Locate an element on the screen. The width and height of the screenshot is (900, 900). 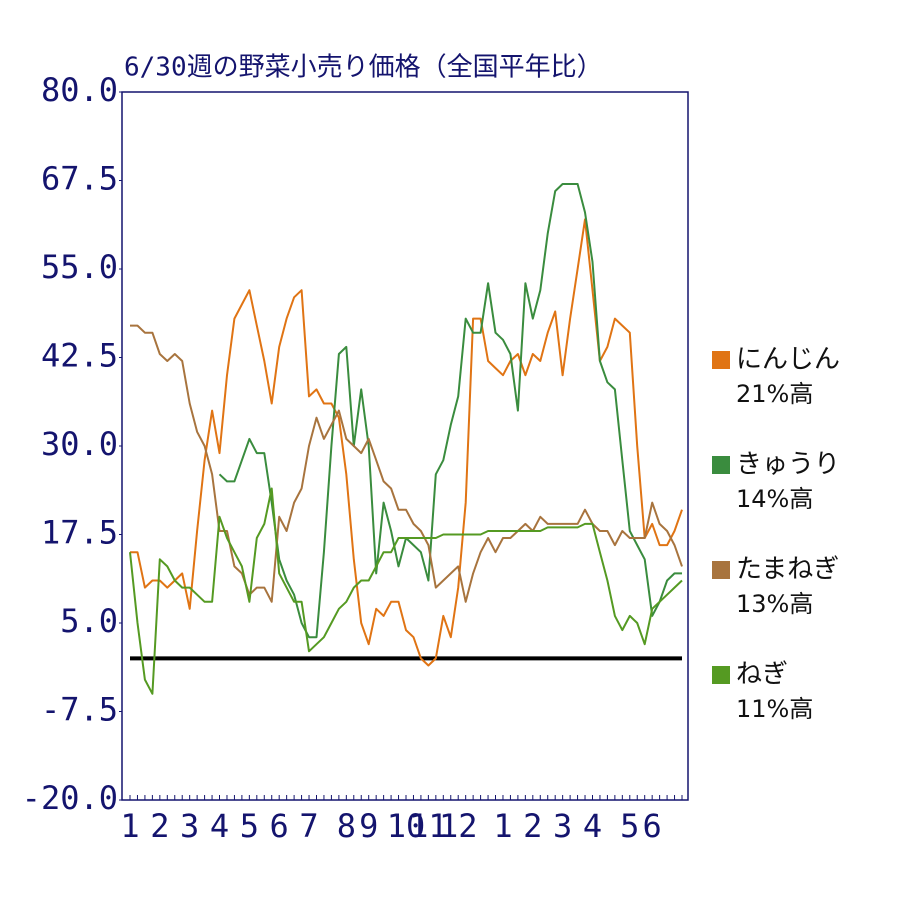
y-tick-label: 30.0 is located at coordinates (79, 444).